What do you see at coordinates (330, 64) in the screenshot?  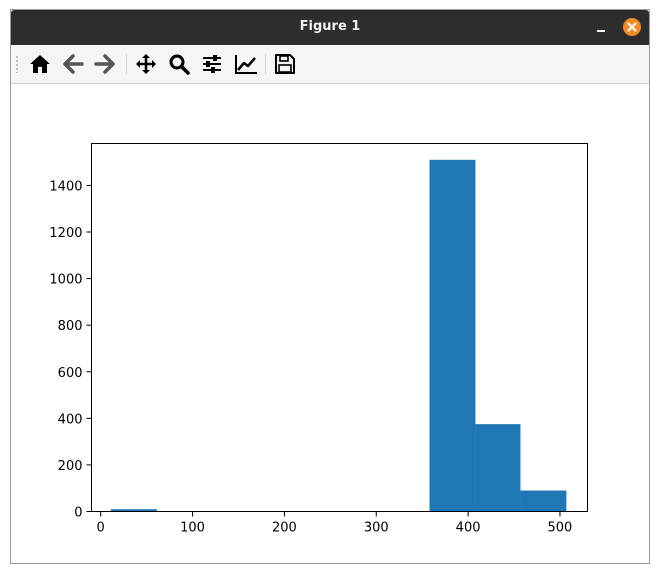 I see `toolbar` at bounding box center [330, 64].